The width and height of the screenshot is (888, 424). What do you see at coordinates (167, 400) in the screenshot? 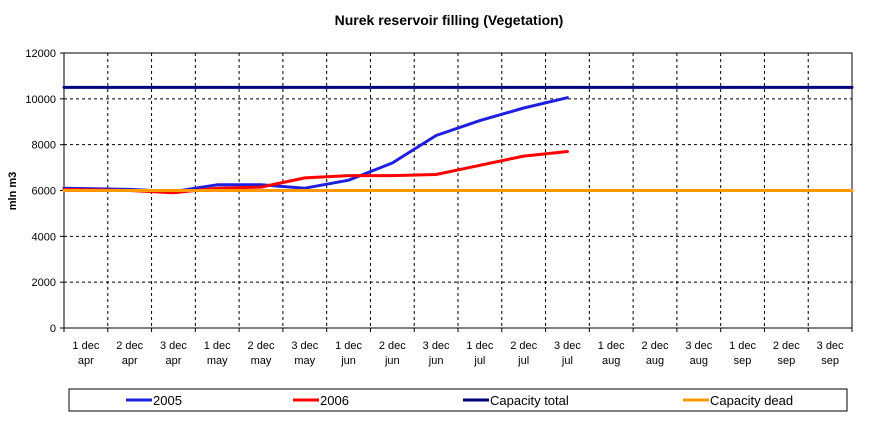
I see `legend-label-2005: 2005` at bounding box center [167, 400].